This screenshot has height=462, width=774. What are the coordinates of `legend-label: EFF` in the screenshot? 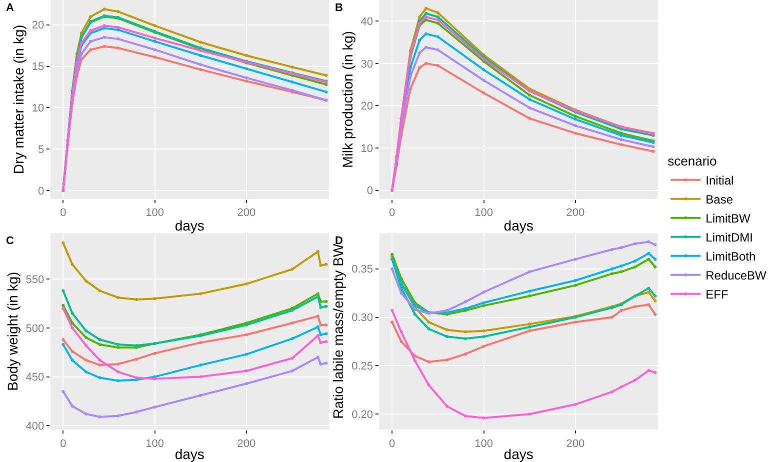 It's located at (717, 295).